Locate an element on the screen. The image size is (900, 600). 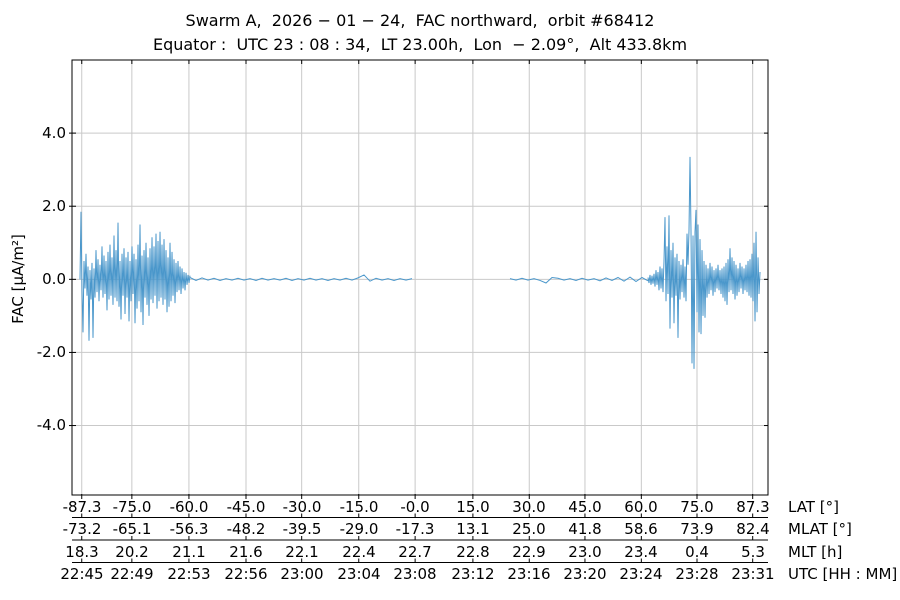
x-tick-label: 23:31 is located at coordinates (753, 574).